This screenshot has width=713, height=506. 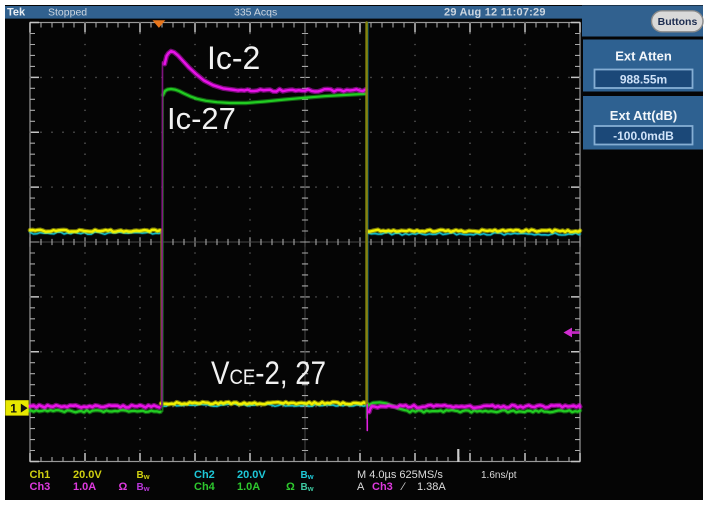 What do you see at coordinates (361, 487) in the screenshot?
I see `svg-text: A` at bounding box center [361, 487].